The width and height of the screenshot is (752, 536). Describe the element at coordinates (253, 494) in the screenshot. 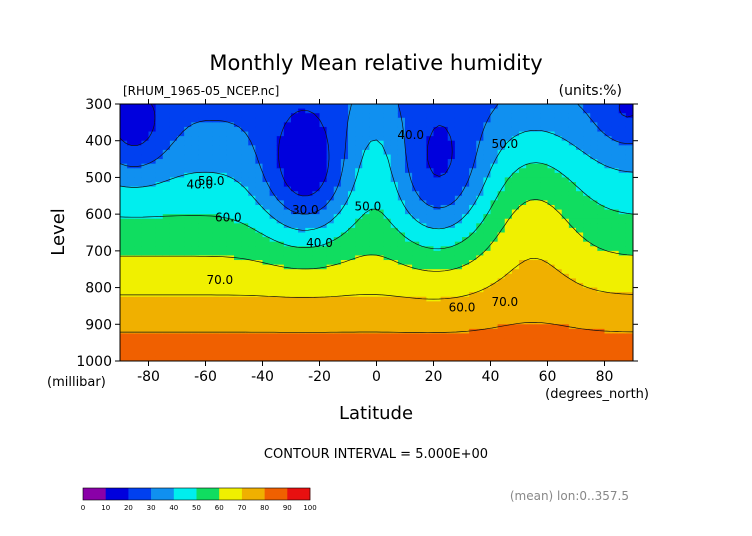

I see `colorbar-swatch` at that location.